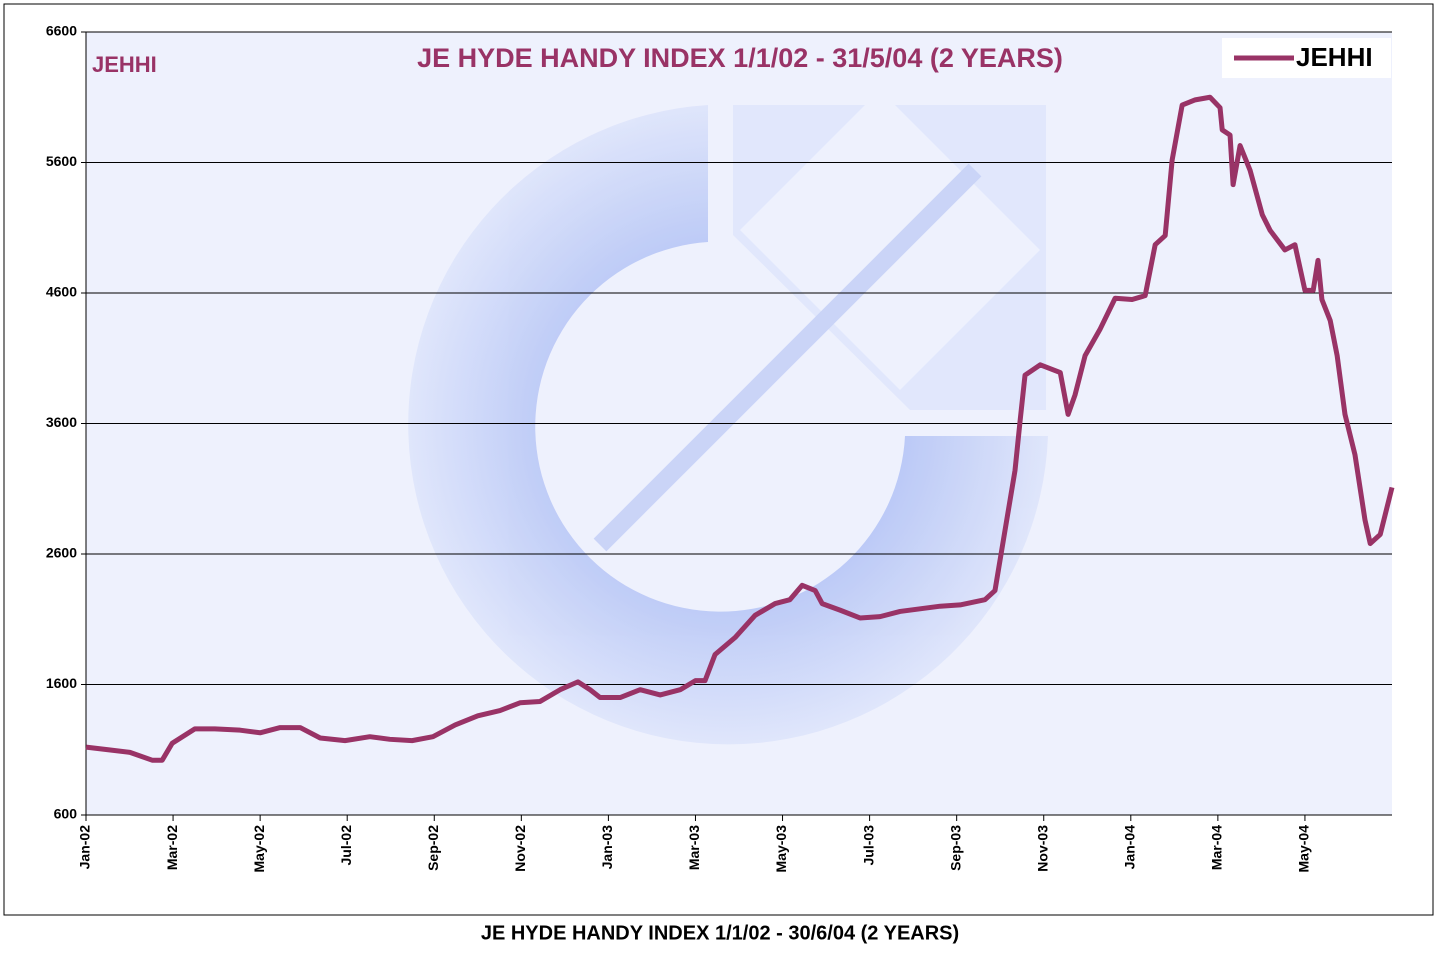 Image resolution: width=1439 pixels, height=954 pixels. I want to click on y-tick-label: 2600, so click(61, 553).